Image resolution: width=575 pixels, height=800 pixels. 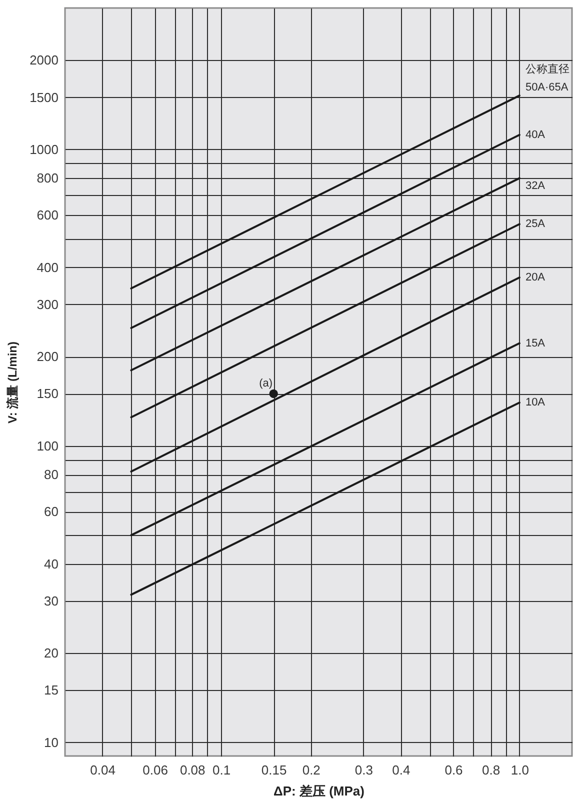 What do you see at coordinates (453, 770) in the screenshot?
I see `x-tick-label: 0.6` at bounding box center [453, 770].